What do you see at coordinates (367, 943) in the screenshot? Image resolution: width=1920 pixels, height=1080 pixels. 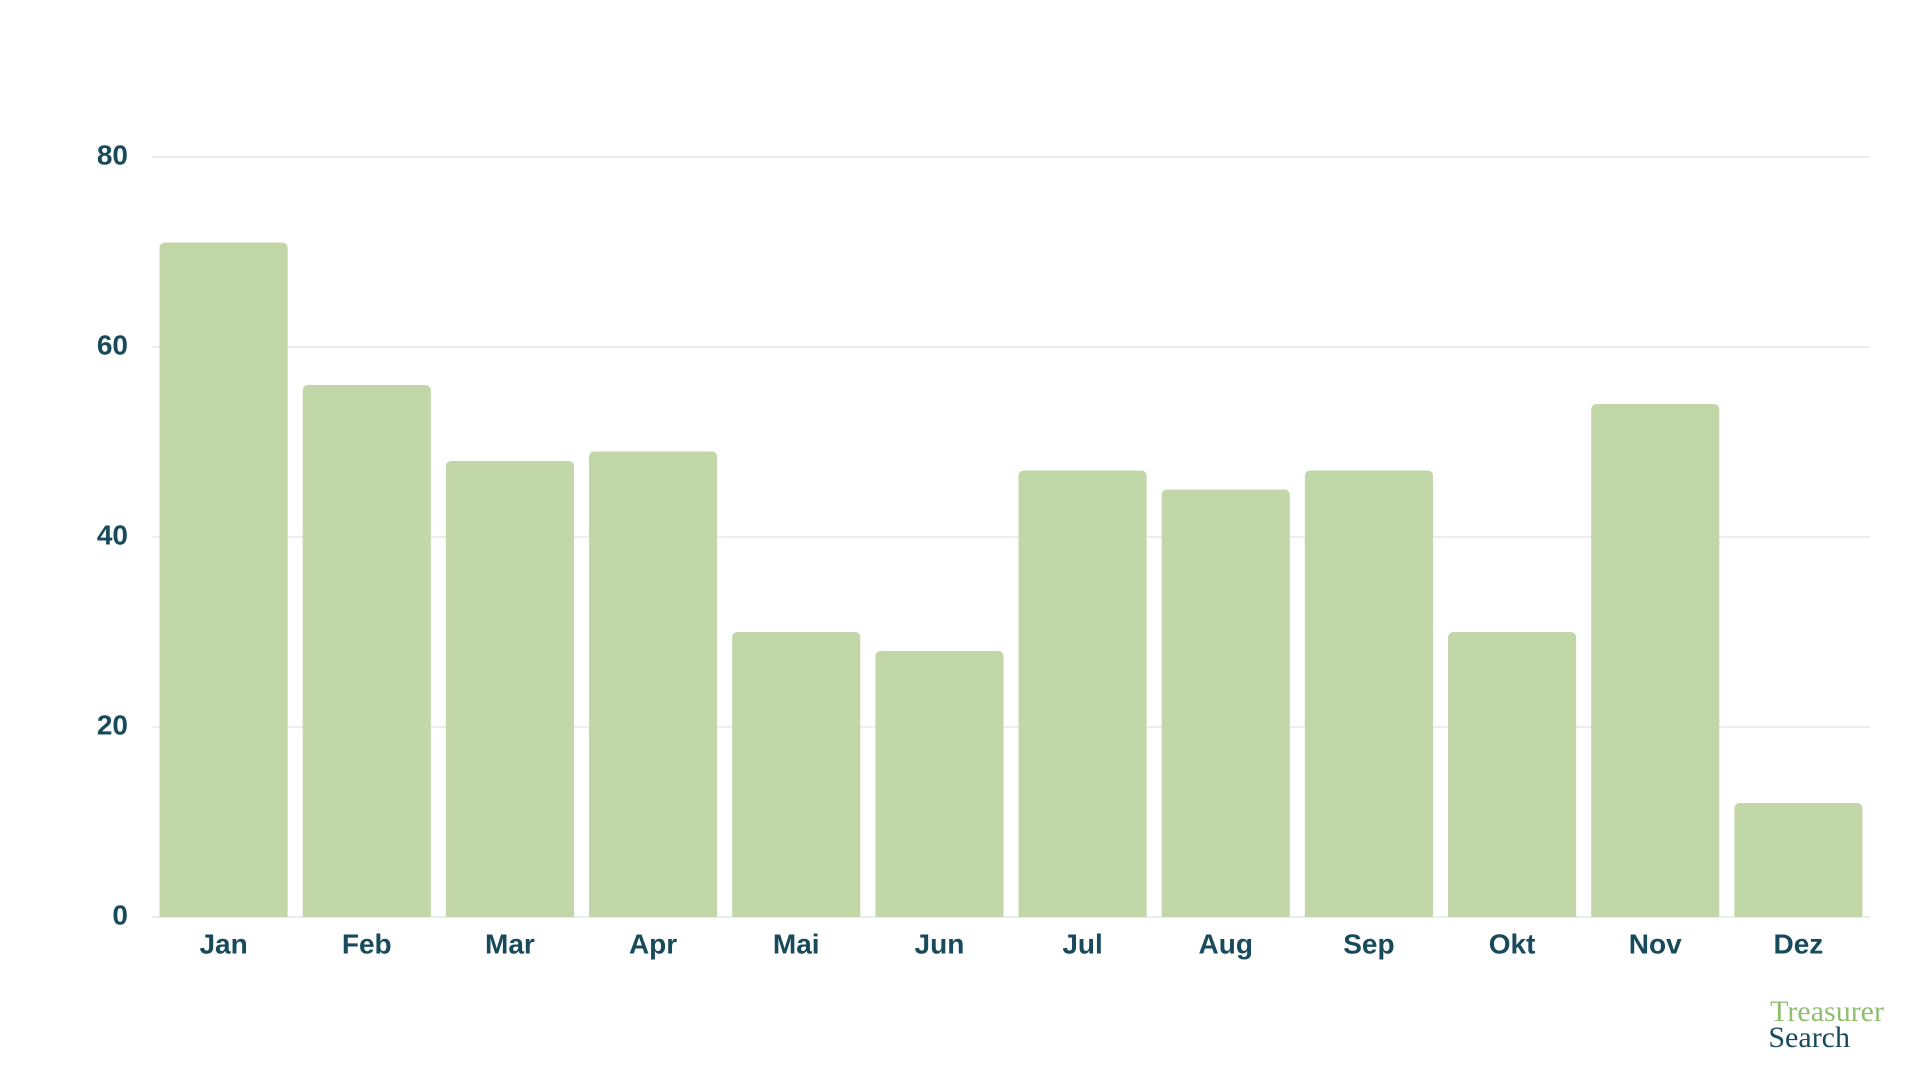 I see `x-tick-label: Feb` at bounding box center [367, 943].